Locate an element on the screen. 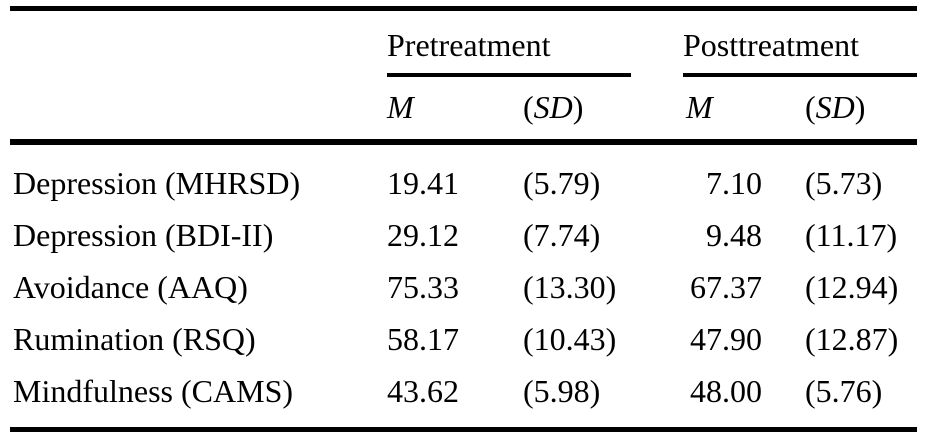  column-header-pre-sd: (SD) is located at coordinates (603, 111).